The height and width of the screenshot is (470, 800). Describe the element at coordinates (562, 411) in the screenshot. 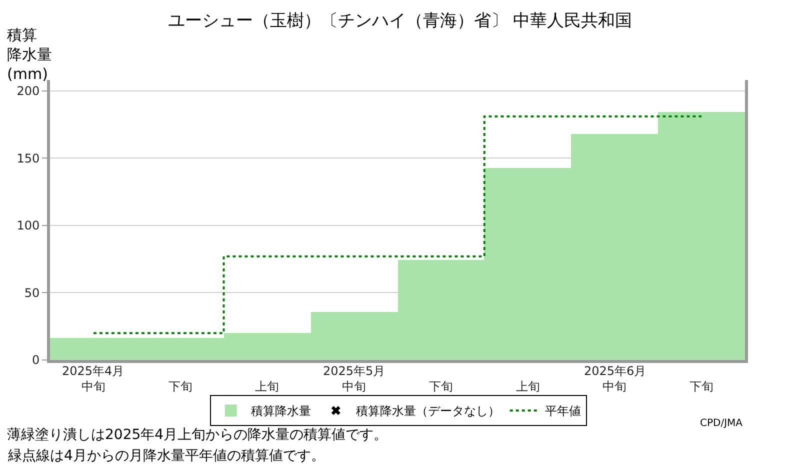

I see `legend-label: 平年値` at that location.